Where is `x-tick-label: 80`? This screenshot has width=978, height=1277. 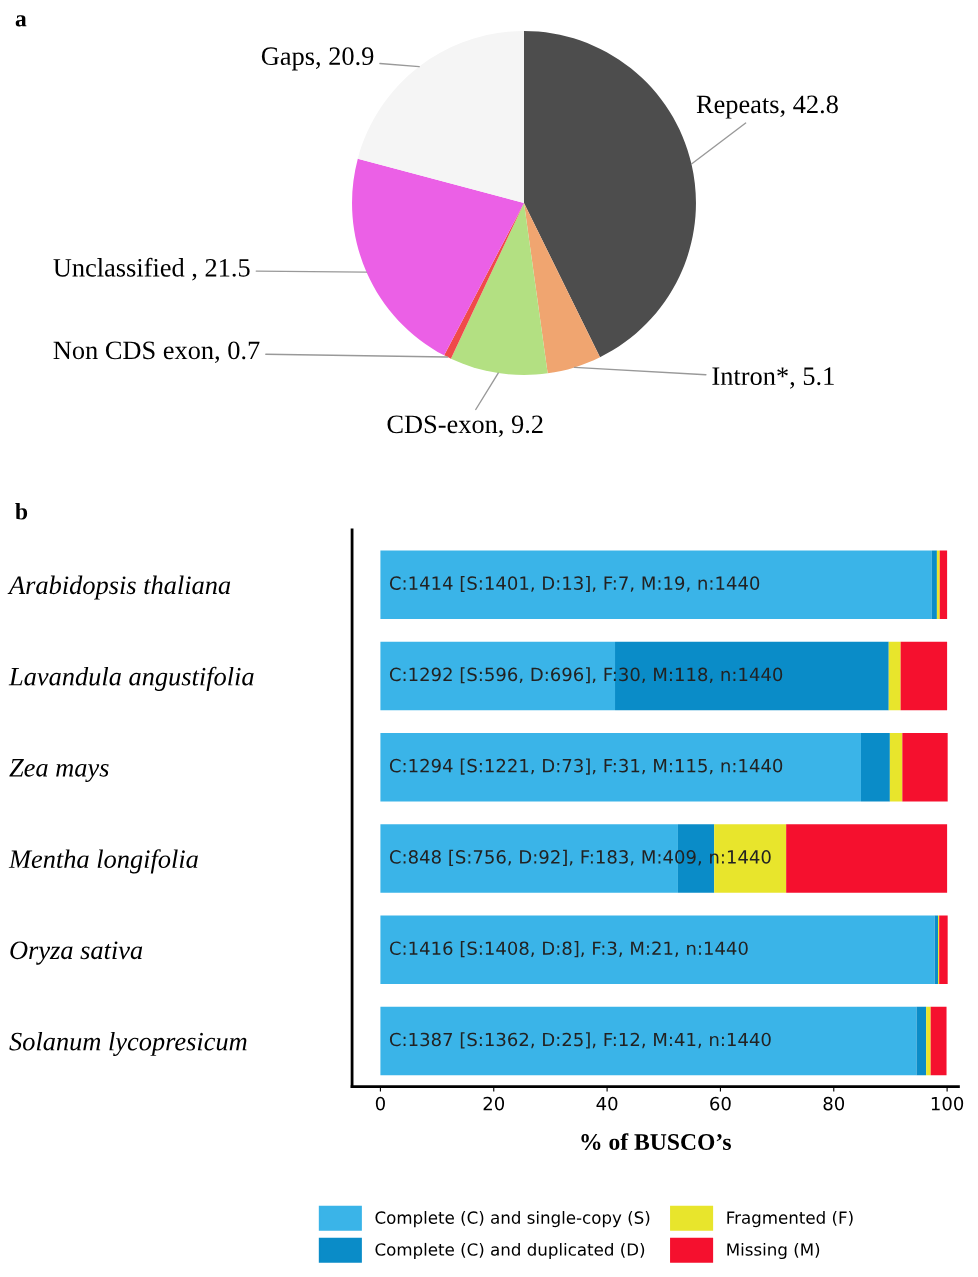
x-tick-label: 80 is located at coordinates (834, 1103).